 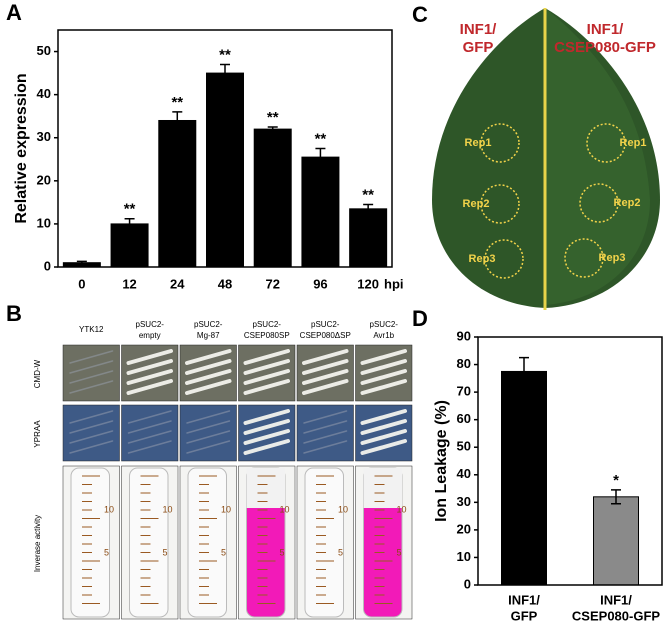 I want to click on treatment-label: CSEP080-GFP, so click(x=605, y=47).